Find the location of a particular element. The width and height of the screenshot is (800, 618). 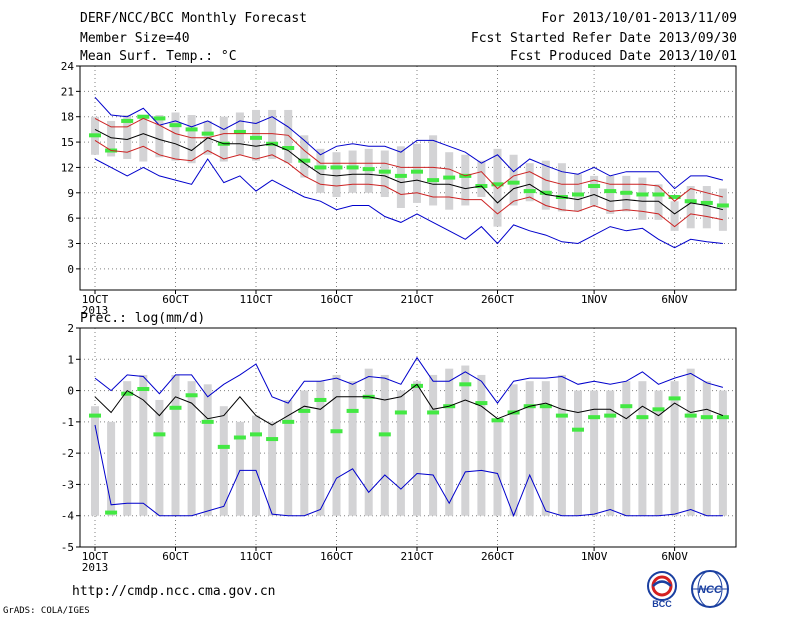

temp-ytick-label: 9 is located at coordinates (70, 193).